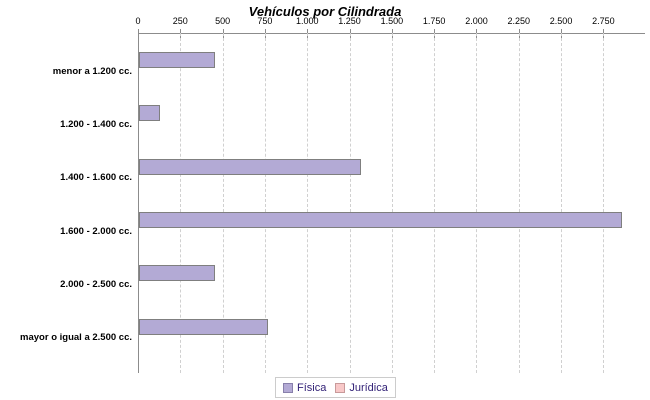 This screenshot has height=400, width=650. Describe the element at coordinates (603, 21) in the screenshot. I see `axis-tick-label: 2.750` at that location.